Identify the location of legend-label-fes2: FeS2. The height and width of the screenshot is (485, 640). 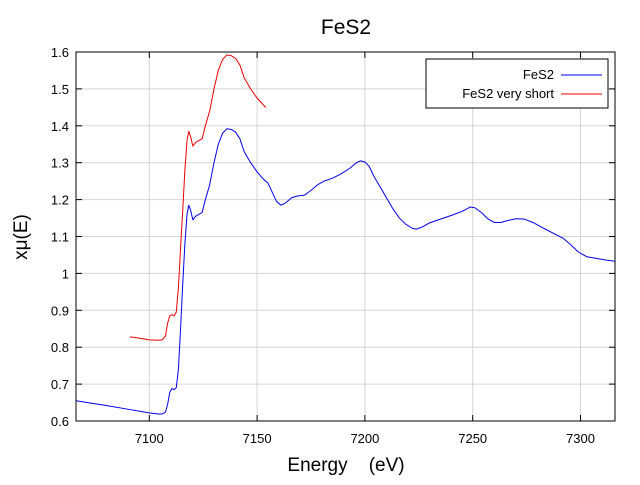
(538, 74).